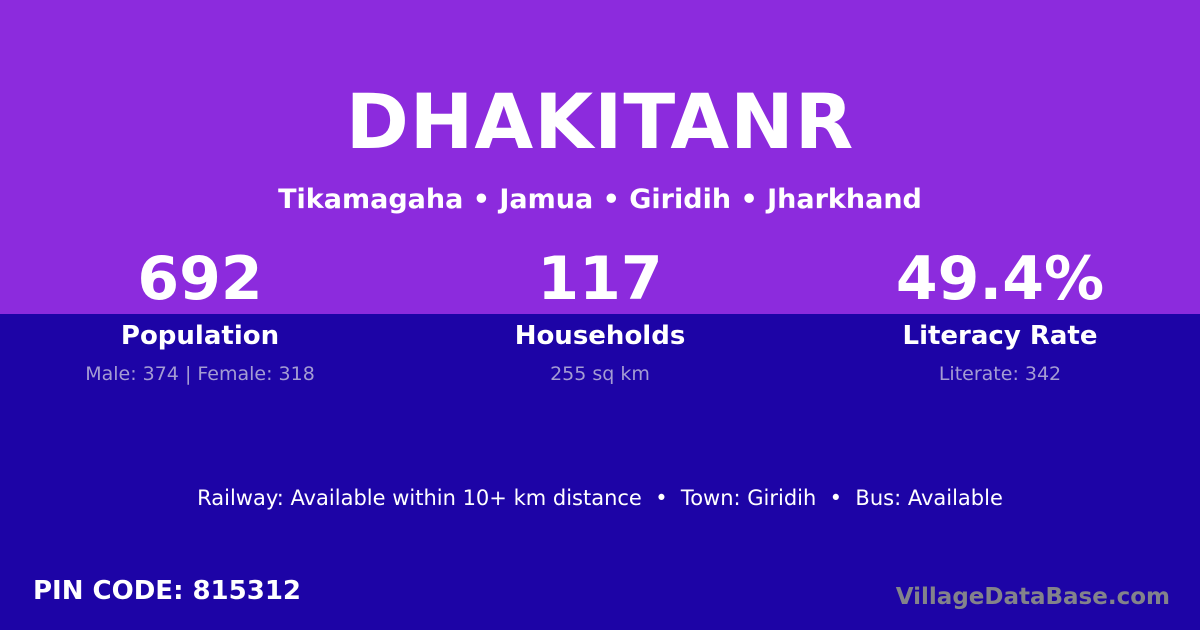 This screenshot has width=1200, height=630. Describe the element at coordinates (600, 121) in the screenshot. I see `village-title: DHAKITANR` at that location.